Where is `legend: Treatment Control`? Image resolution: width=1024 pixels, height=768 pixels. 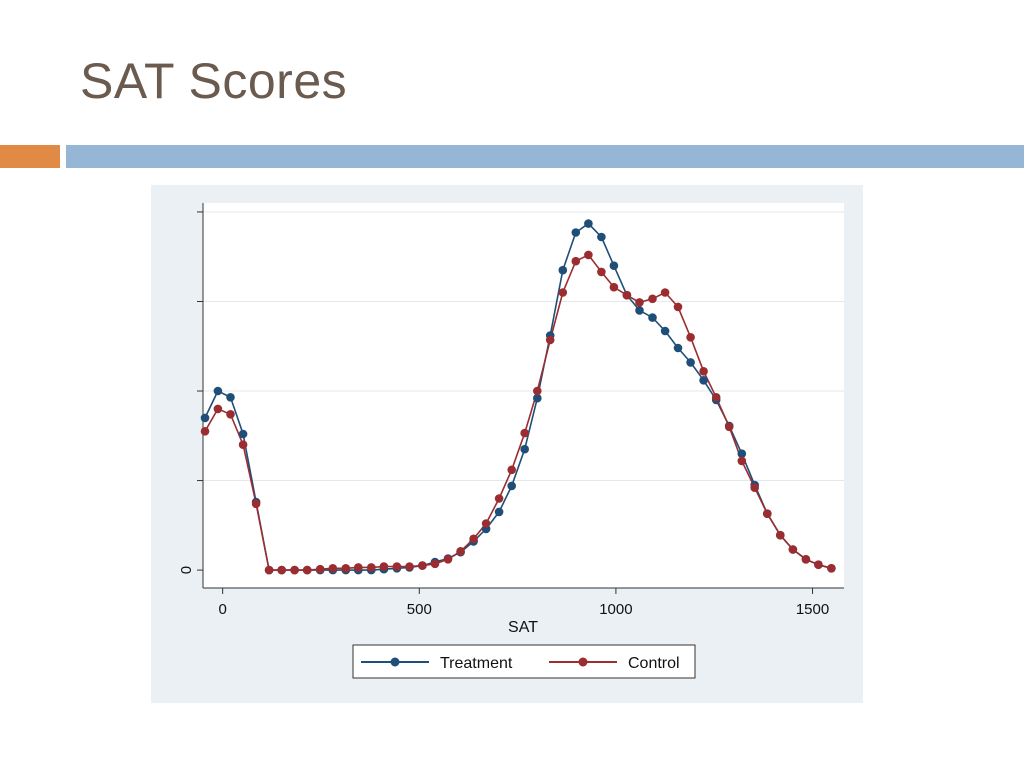
legend: Treatment Control is located at coordinates (524, 661).